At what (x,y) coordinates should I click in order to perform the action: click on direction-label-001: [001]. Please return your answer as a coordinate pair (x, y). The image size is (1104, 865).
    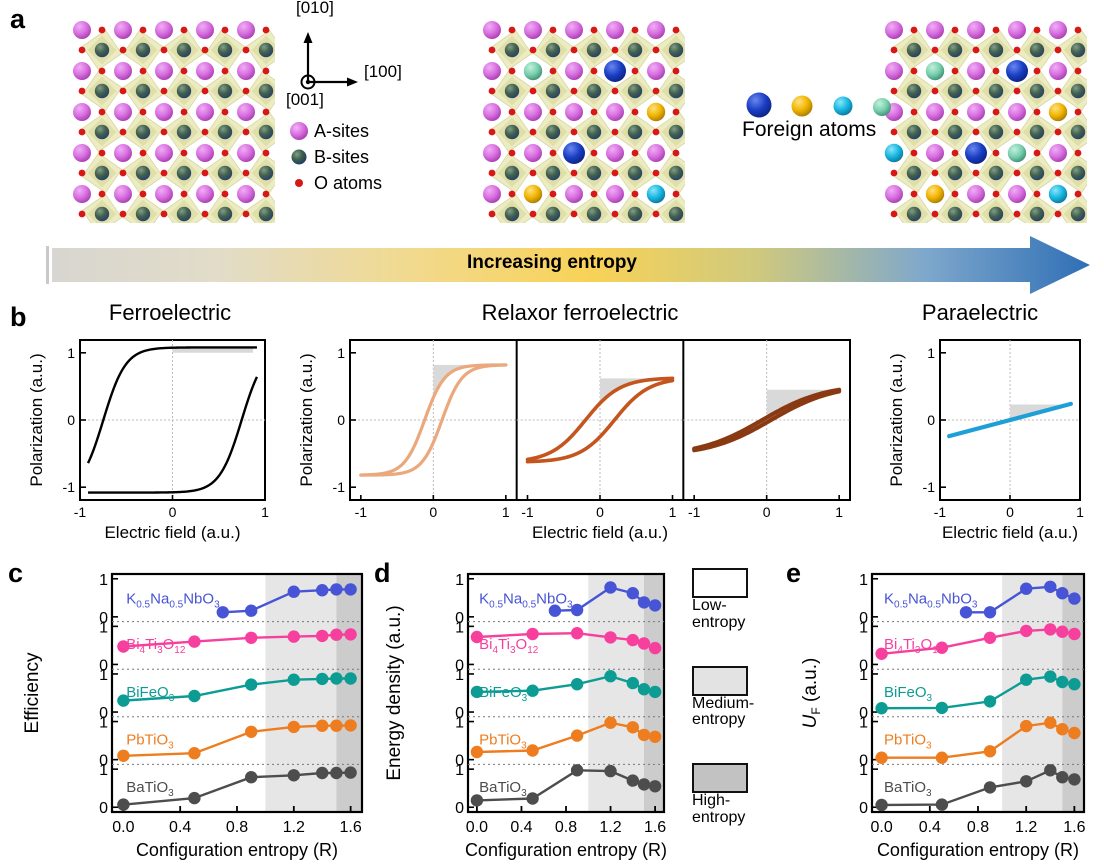
    Looking at the image, I should click on (305, 99).